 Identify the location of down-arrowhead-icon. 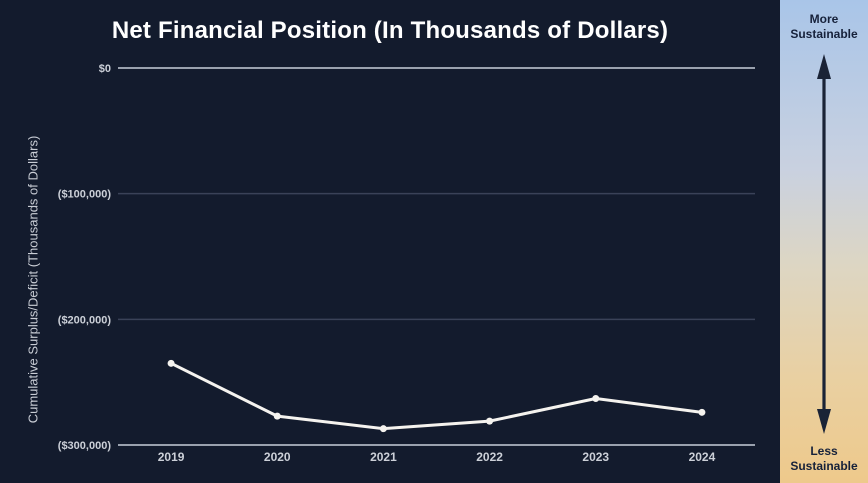
(824, 421).